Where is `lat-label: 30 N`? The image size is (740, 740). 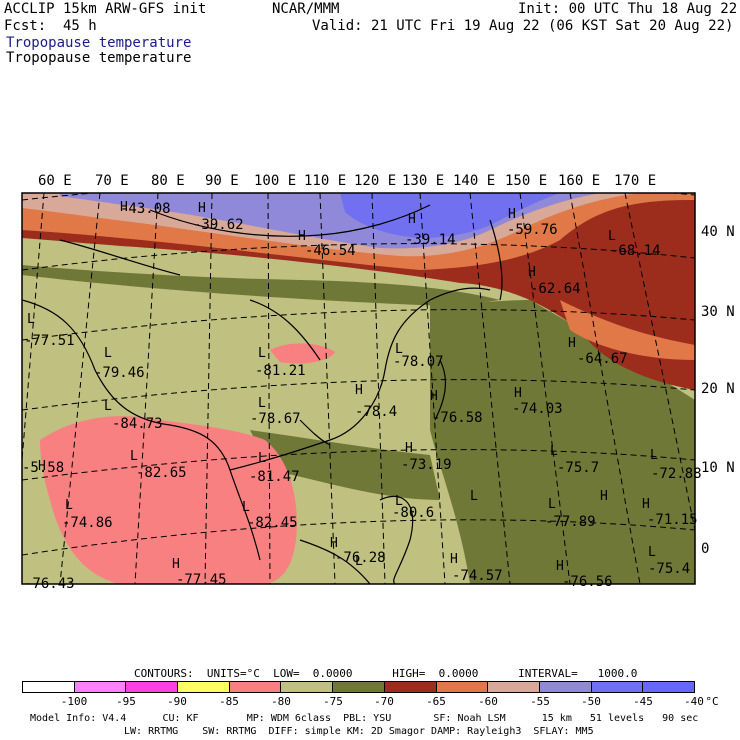 lat-label: 30 N is located at coordinates (718, 312).